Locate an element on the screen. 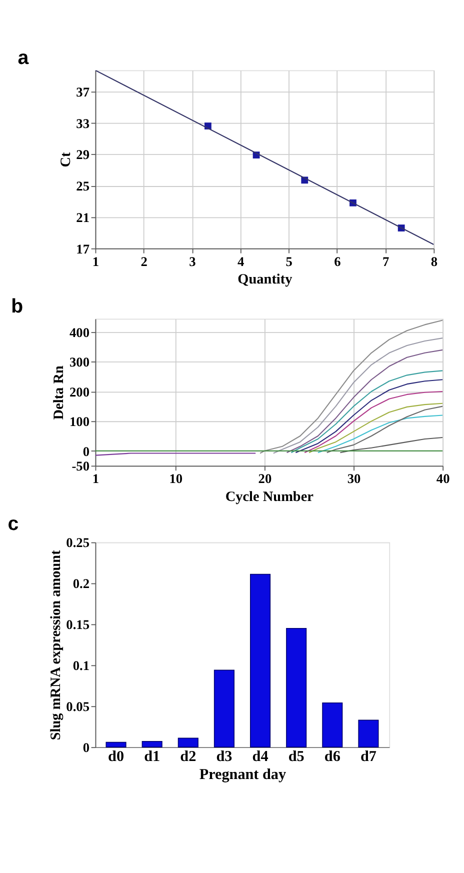  x-tick-label: 4 is located at coordinates (240, 261).